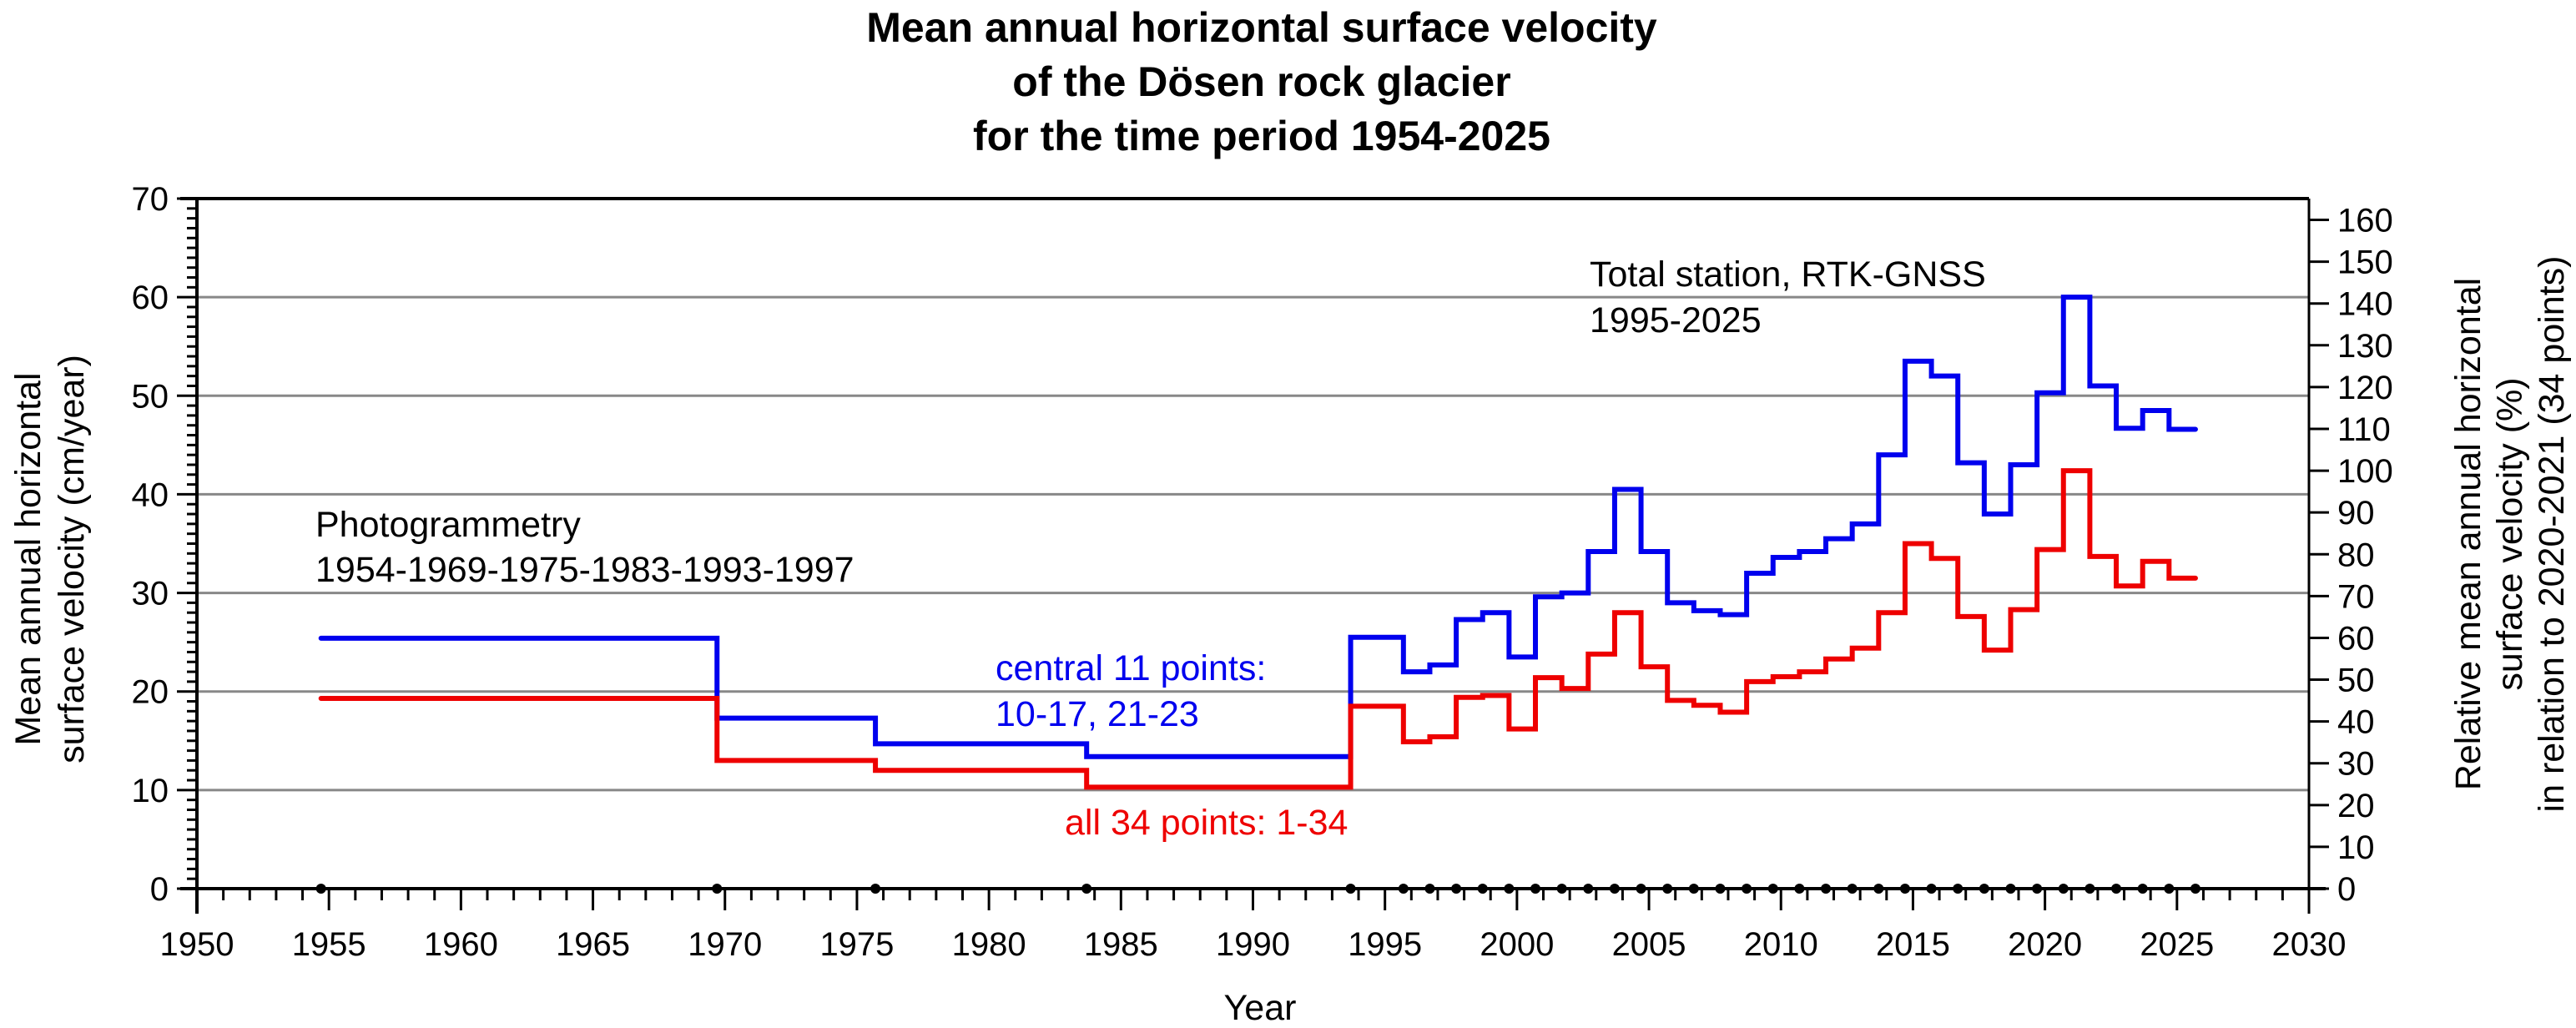  Describe the element at coordinates (1258, 889) in the screenshot. I see `epoch-markers` at that location.